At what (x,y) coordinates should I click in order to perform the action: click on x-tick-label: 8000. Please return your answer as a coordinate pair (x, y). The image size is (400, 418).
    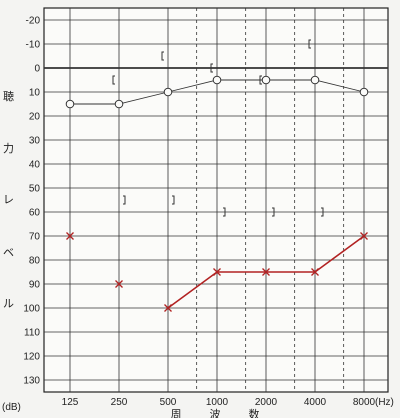
    Looking at the image, I should click on (364, 402).